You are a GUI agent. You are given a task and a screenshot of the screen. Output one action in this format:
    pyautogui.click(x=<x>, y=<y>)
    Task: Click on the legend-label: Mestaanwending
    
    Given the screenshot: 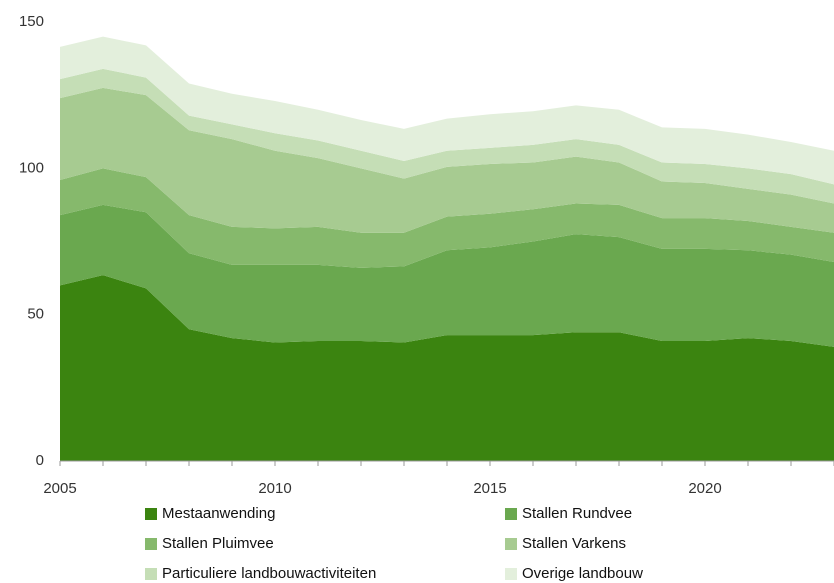 What is the action you would take?
    pyautogui.click(x=218, y=513)
    